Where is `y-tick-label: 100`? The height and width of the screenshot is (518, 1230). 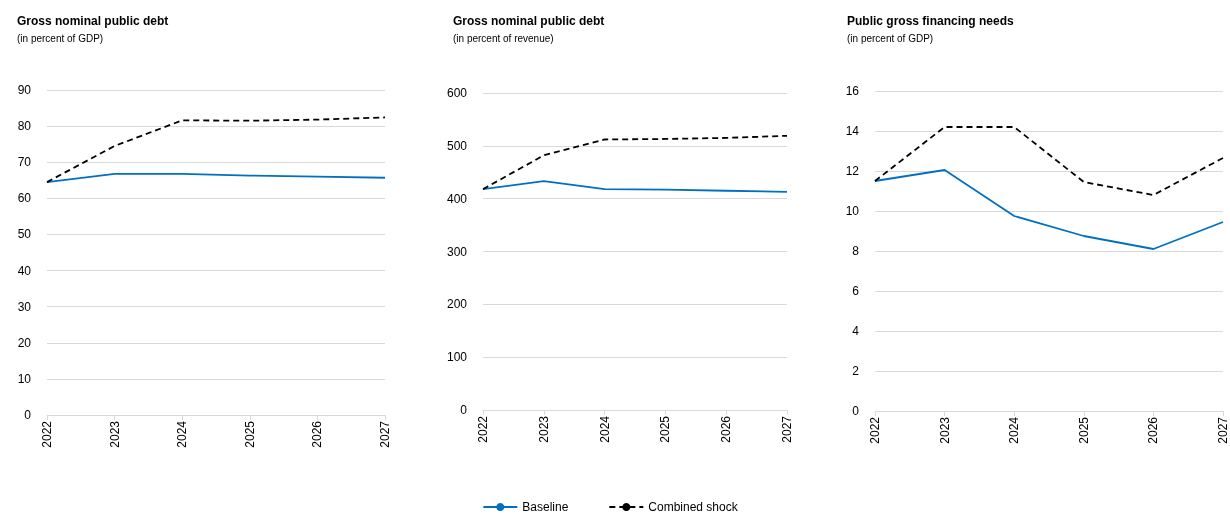
y-tick-label: 100 is located at coordinates (457, 357).